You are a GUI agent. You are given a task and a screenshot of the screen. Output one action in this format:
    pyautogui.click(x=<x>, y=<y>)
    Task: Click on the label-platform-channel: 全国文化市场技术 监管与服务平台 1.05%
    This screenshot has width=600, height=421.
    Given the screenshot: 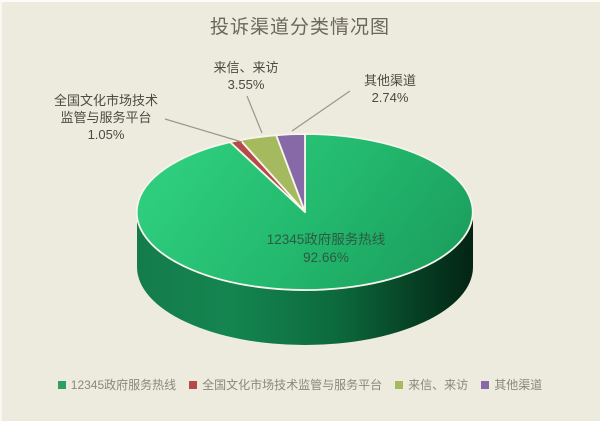 What is the action you would take?
    pyautogui.click(x=105, y=117)
    